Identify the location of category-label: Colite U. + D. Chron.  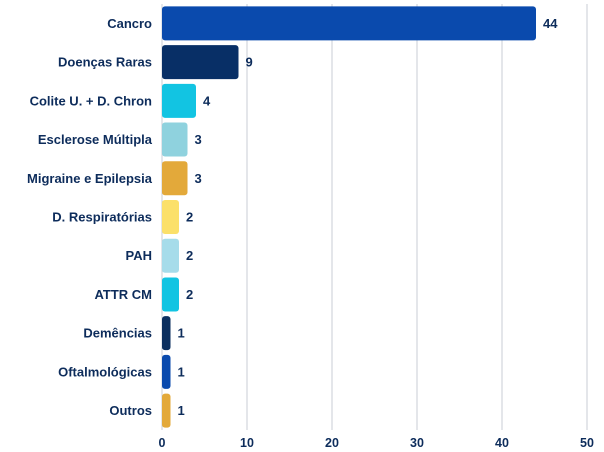
(91, 100).